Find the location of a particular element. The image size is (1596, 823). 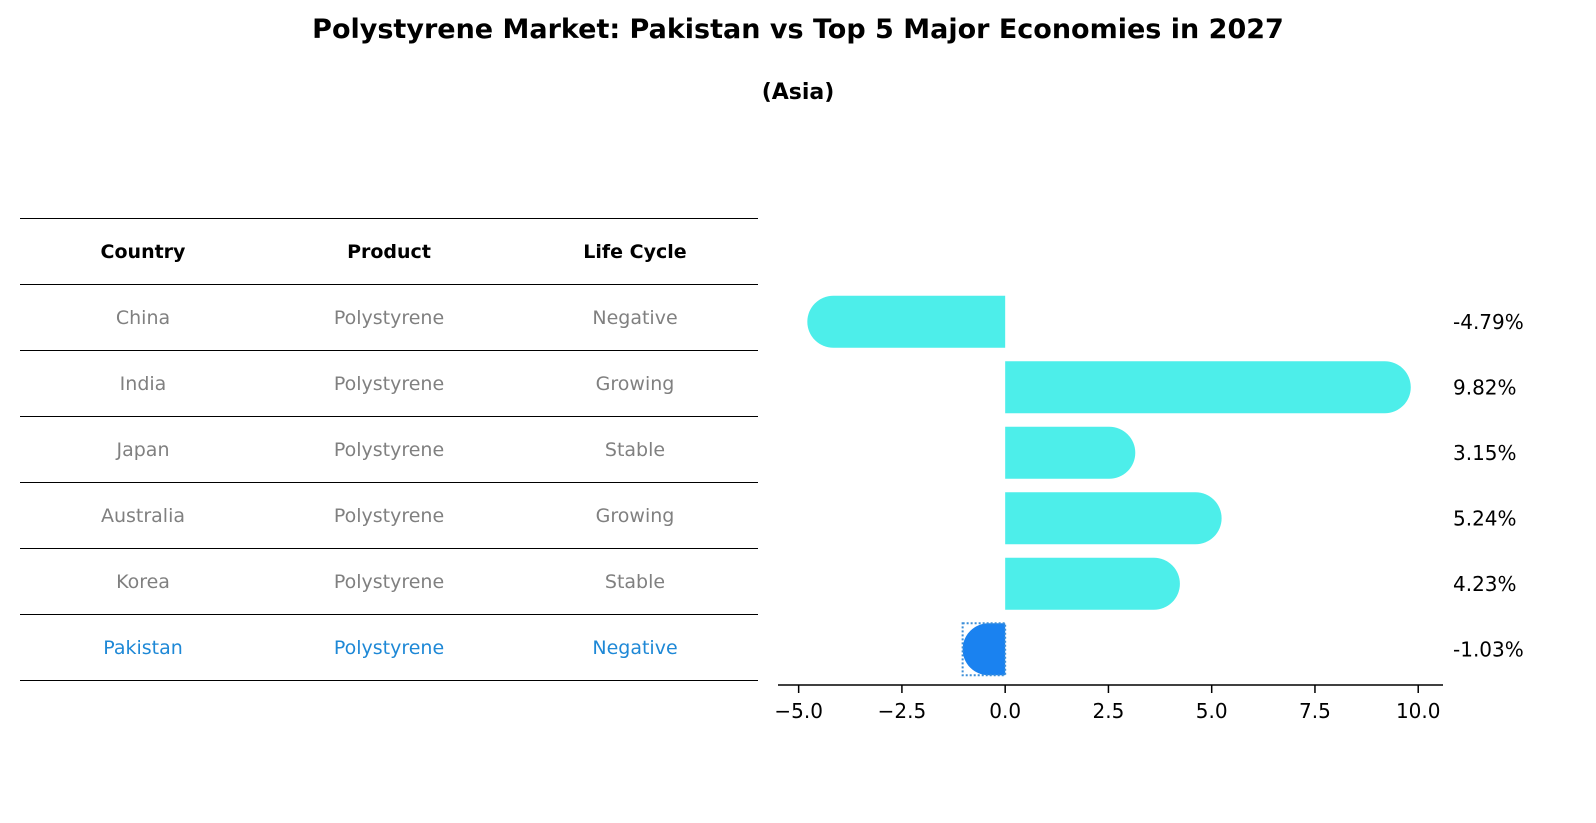

bar-highlight is located at coordinates (984, 649).